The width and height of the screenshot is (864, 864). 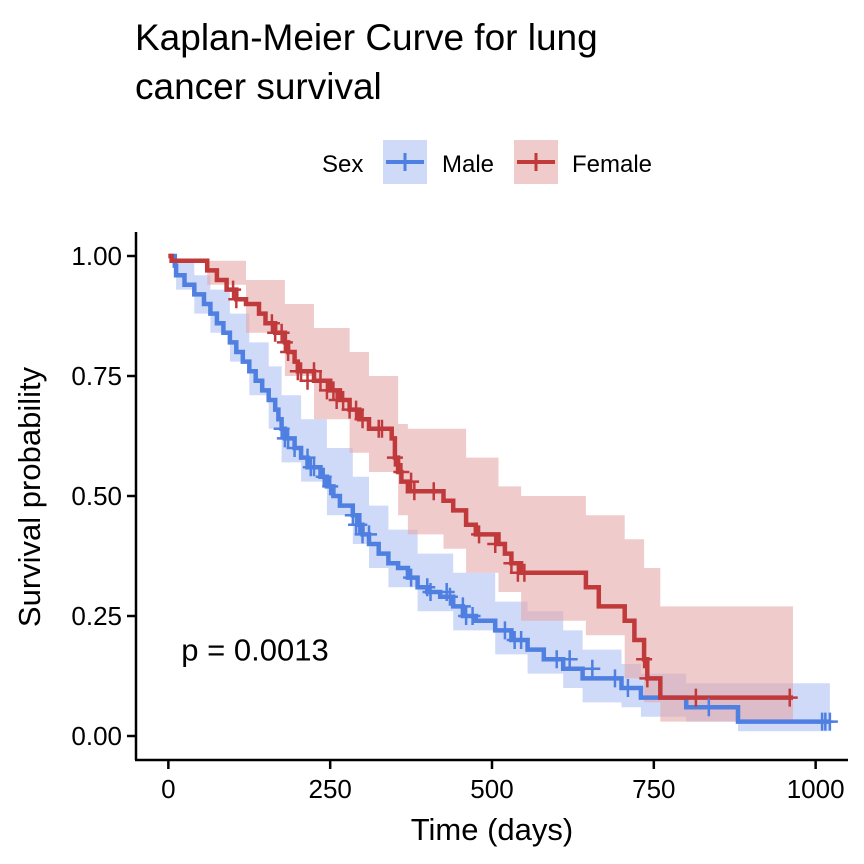 I want to click on legend: Sex Male Female, so click(x=487, y=162).